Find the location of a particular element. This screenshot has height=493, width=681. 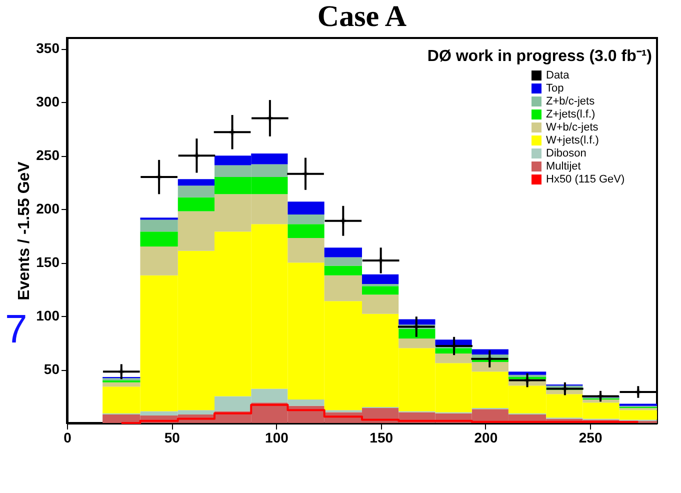

x-tick-label: 200 is located at coordinates (486, 438).